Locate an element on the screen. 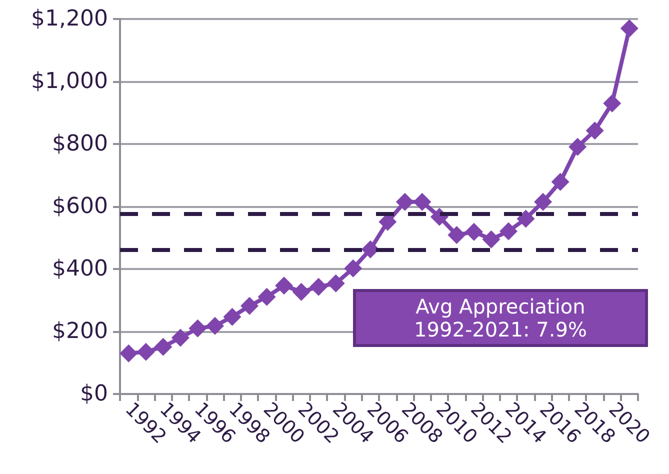 The width and height of the screenshot is (669, 474). y-tick-label: $1,000 is located at coordinates (69, 81).